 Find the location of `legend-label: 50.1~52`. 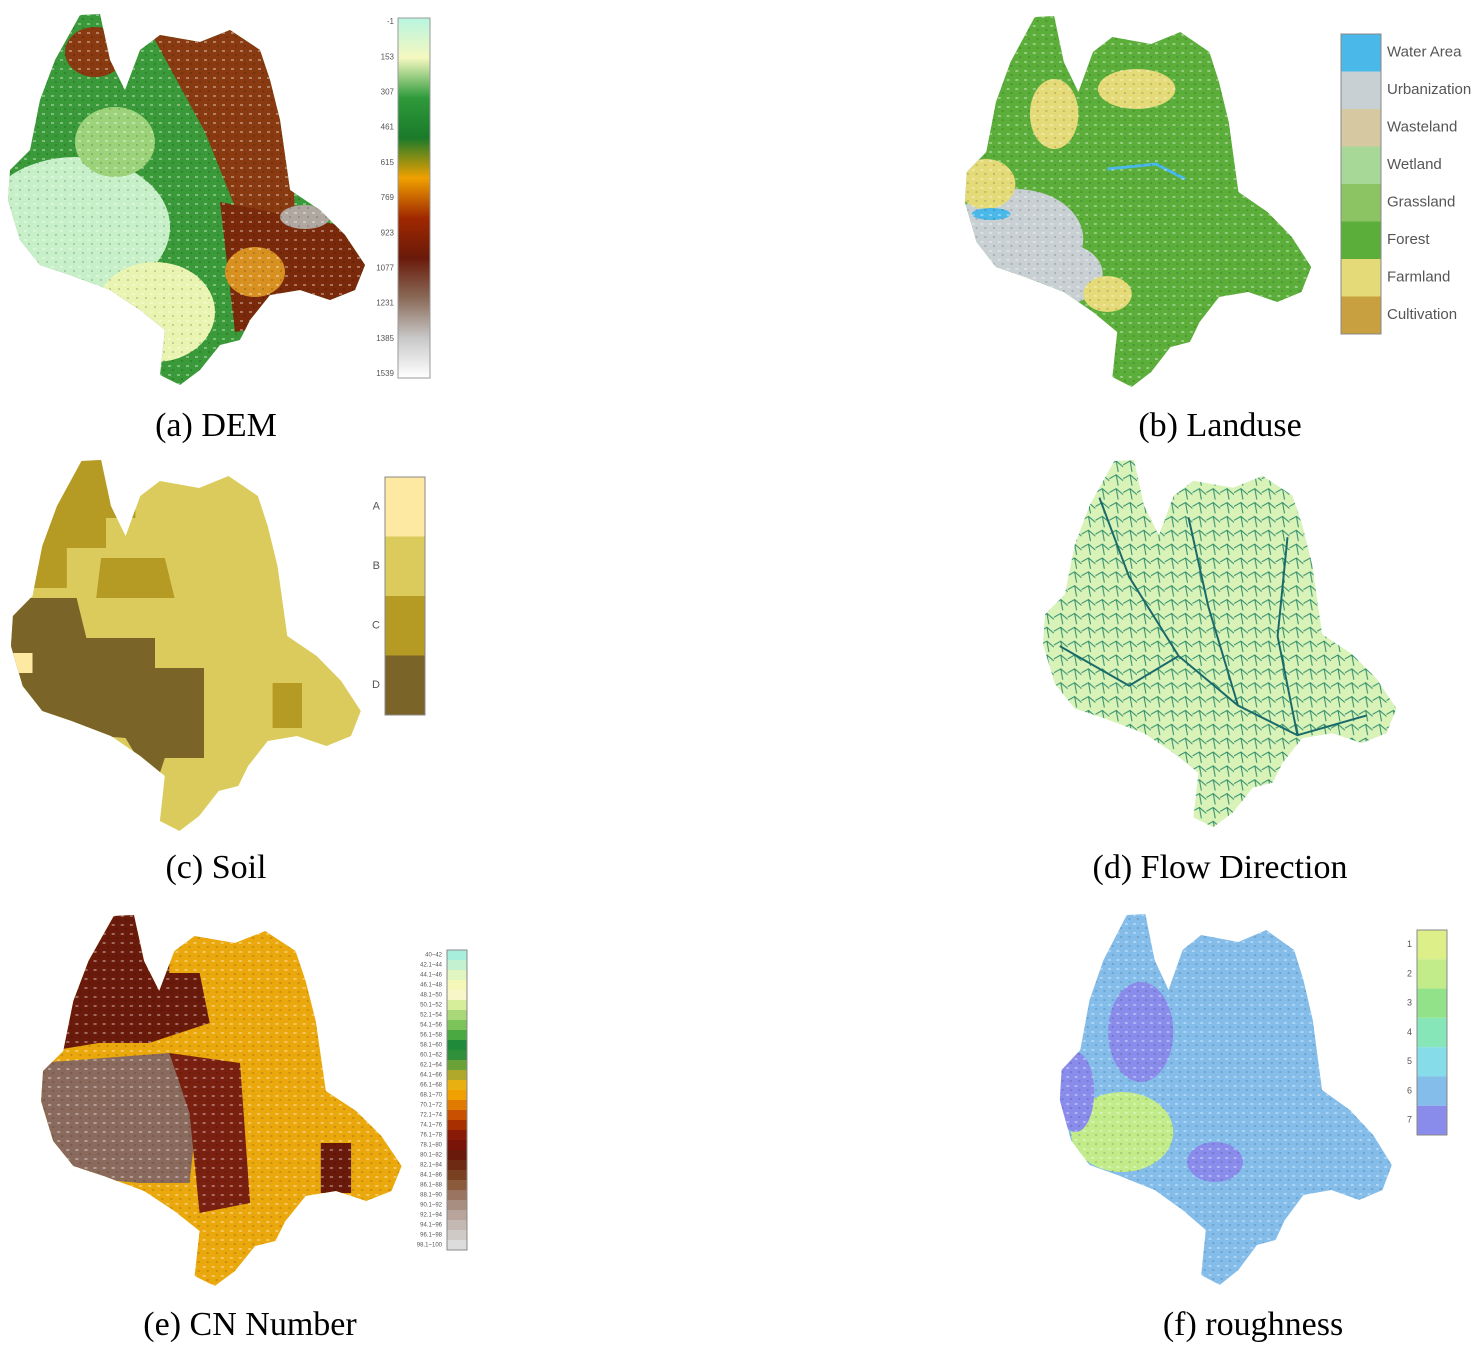

legend-label: 50.1~52 is located at coordinates (431, 1006).